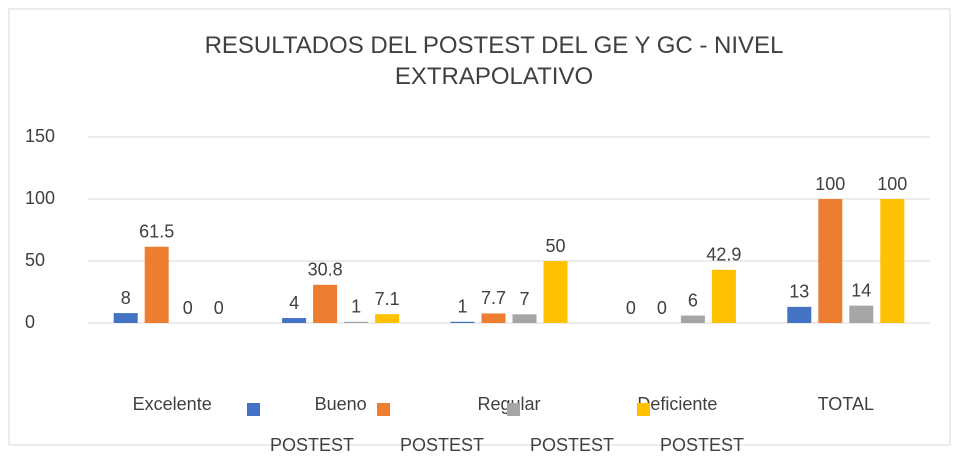  I want to click on data-label: 30.8, so click(325, 270).